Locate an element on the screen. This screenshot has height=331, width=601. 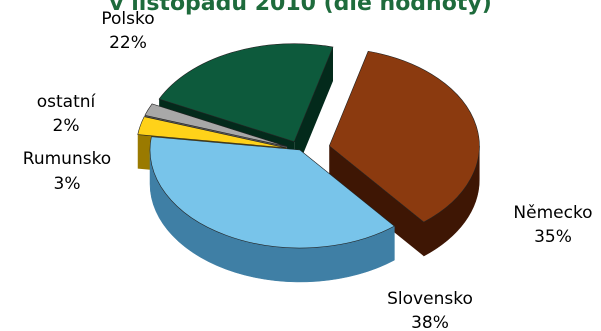
slice-label-slovensko: Slovensko is located at coordinates (430, 299).